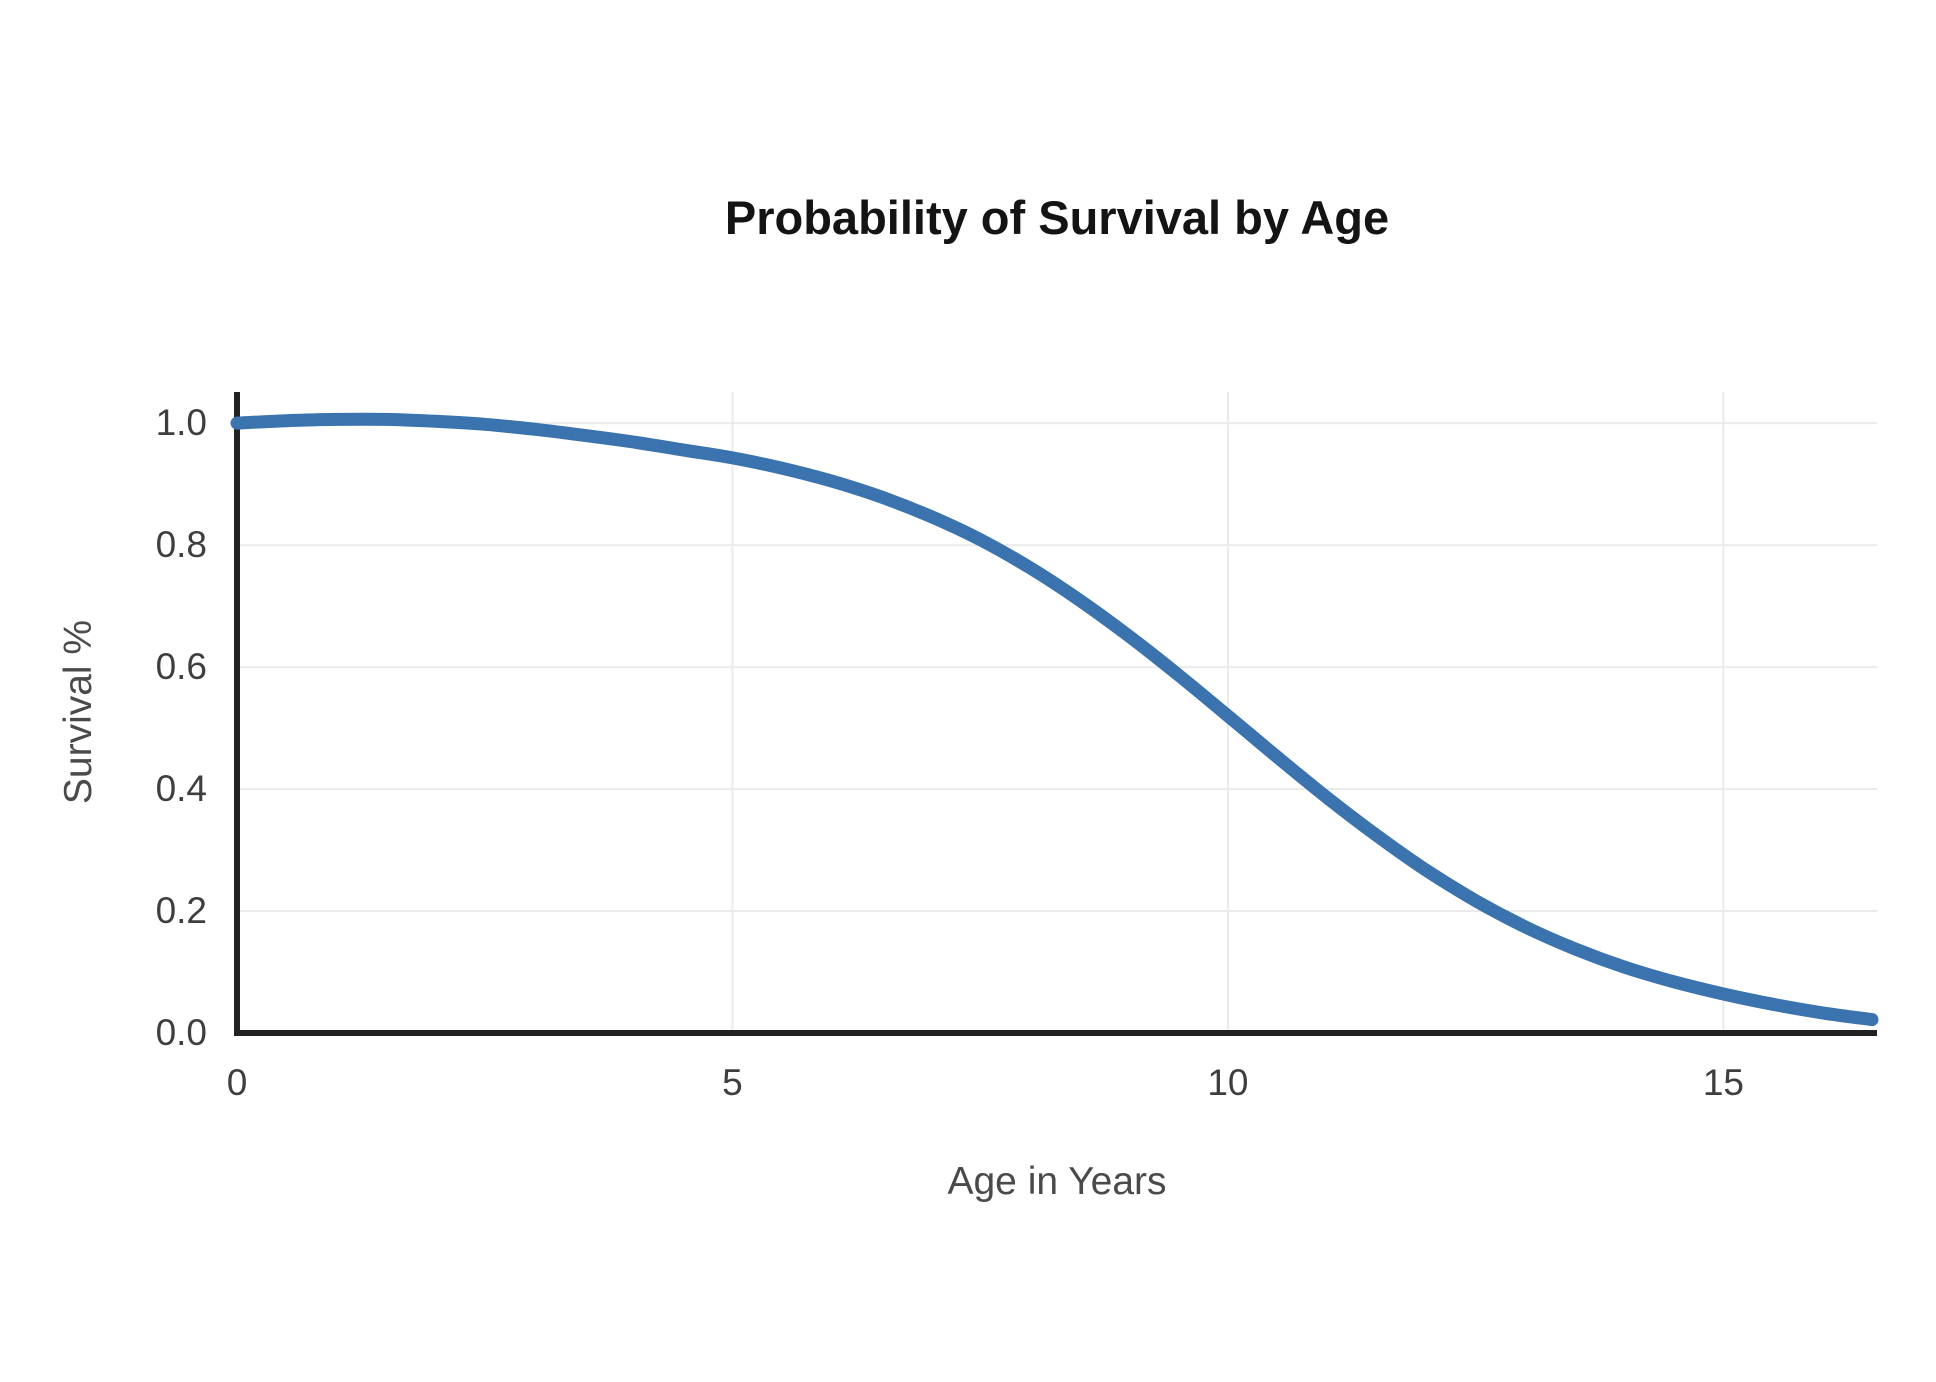 The width and height of the screenshot is (1936, 1382). I want to click on x-axis-title: Age in Years, so click(1057, 1181).